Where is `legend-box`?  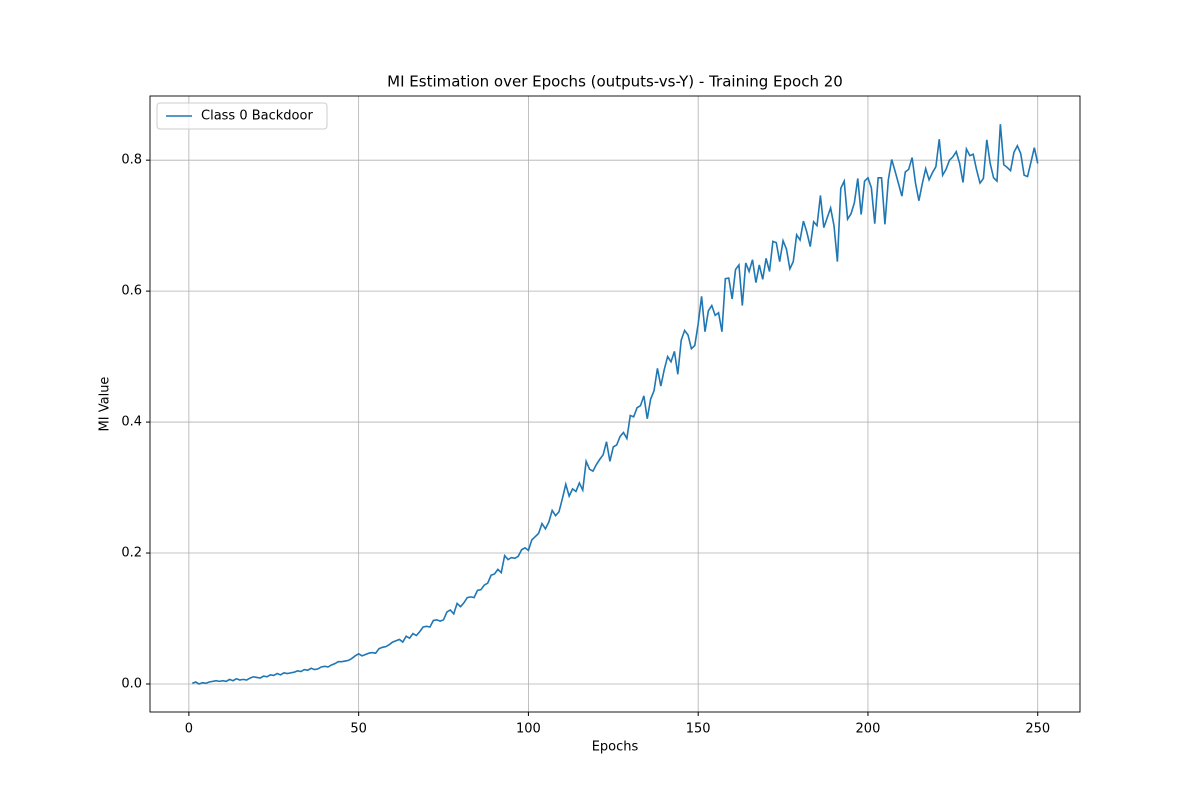 legend-box is located at coordinates (242, 116).